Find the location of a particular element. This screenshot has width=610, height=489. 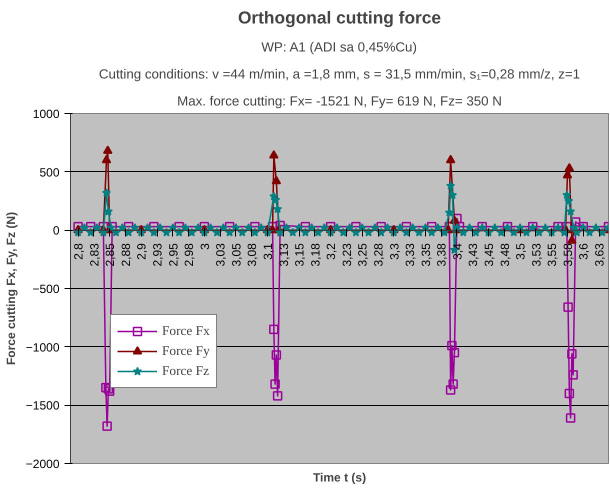

x-tick-label: 3,3 is located at coordinates (394, 251).